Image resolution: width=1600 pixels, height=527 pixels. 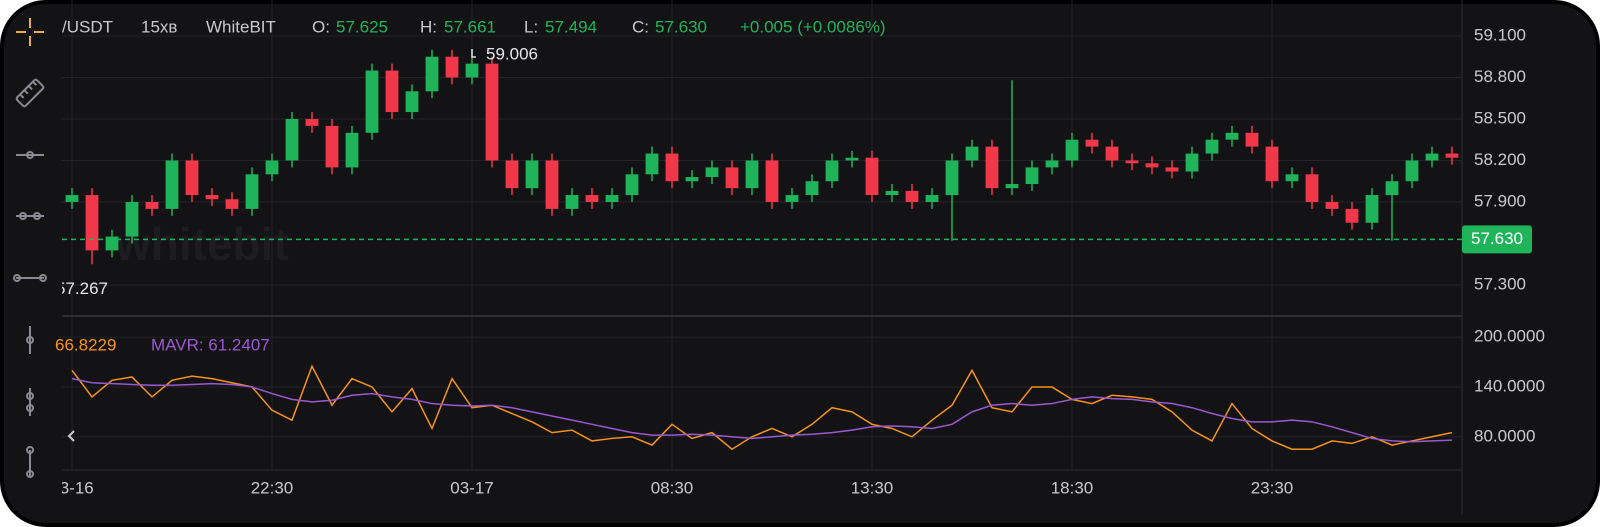 What do you see at coordinates (1509, 385) in the screenshot?
I see `y-tick-label: 140.0000` at bounding box center [1509, 385].